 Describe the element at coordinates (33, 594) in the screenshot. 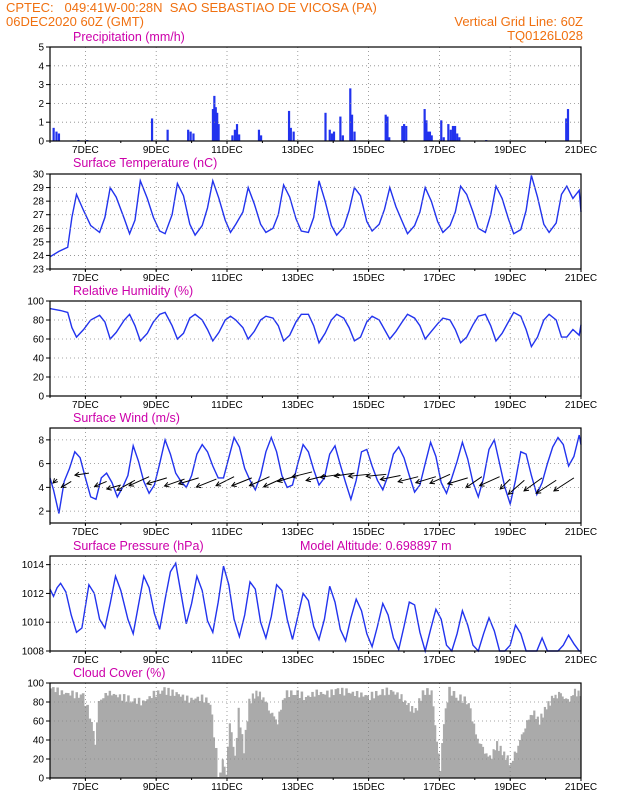

I see `y-tick-label: 1012` at that location.